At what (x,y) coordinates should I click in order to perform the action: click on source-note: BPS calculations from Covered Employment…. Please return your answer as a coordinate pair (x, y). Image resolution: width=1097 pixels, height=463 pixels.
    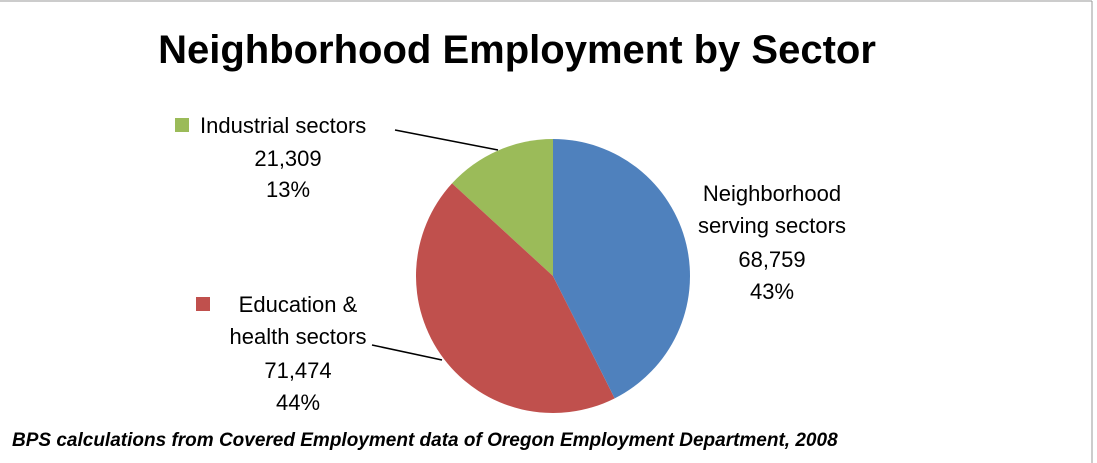
    Looking at the image, I should click on (425, 440).